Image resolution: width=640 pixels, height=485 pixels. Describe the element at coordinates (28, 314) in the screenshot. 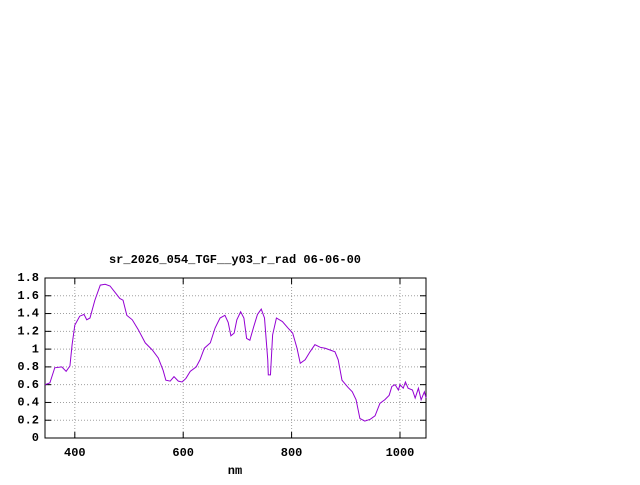

I see `y-tick-label: 1.4` at that location.